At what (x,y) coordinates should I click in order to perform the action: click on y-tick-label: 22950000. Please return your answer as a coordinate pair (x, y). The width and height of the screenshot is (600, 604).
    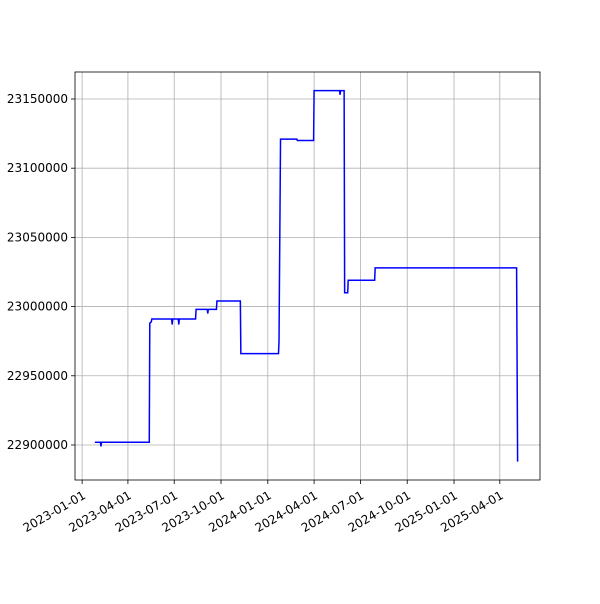
    Looking at the image, I should click on (37, 376).